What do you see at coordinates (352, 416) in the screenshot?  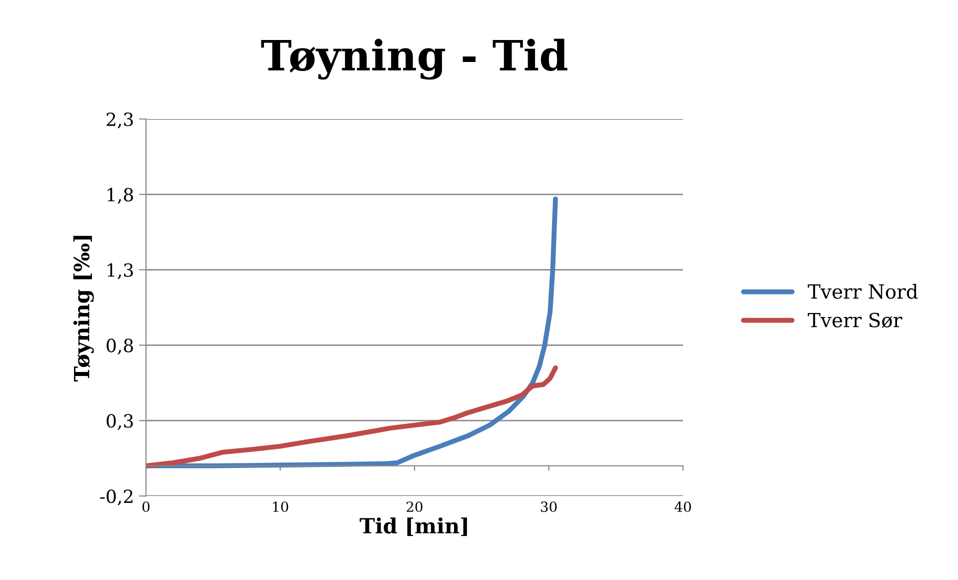 I see `line-series` at bounding box center [352, 416].